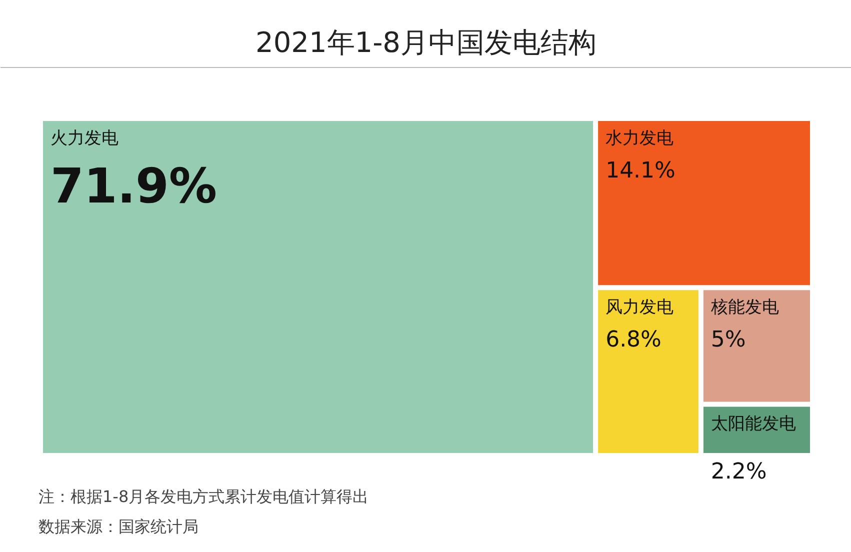 This screenshot has height=552, width=851. Describe the element at coordinates (134, 186) in the screenshot. I see `data-label: 71.9%` at that location.